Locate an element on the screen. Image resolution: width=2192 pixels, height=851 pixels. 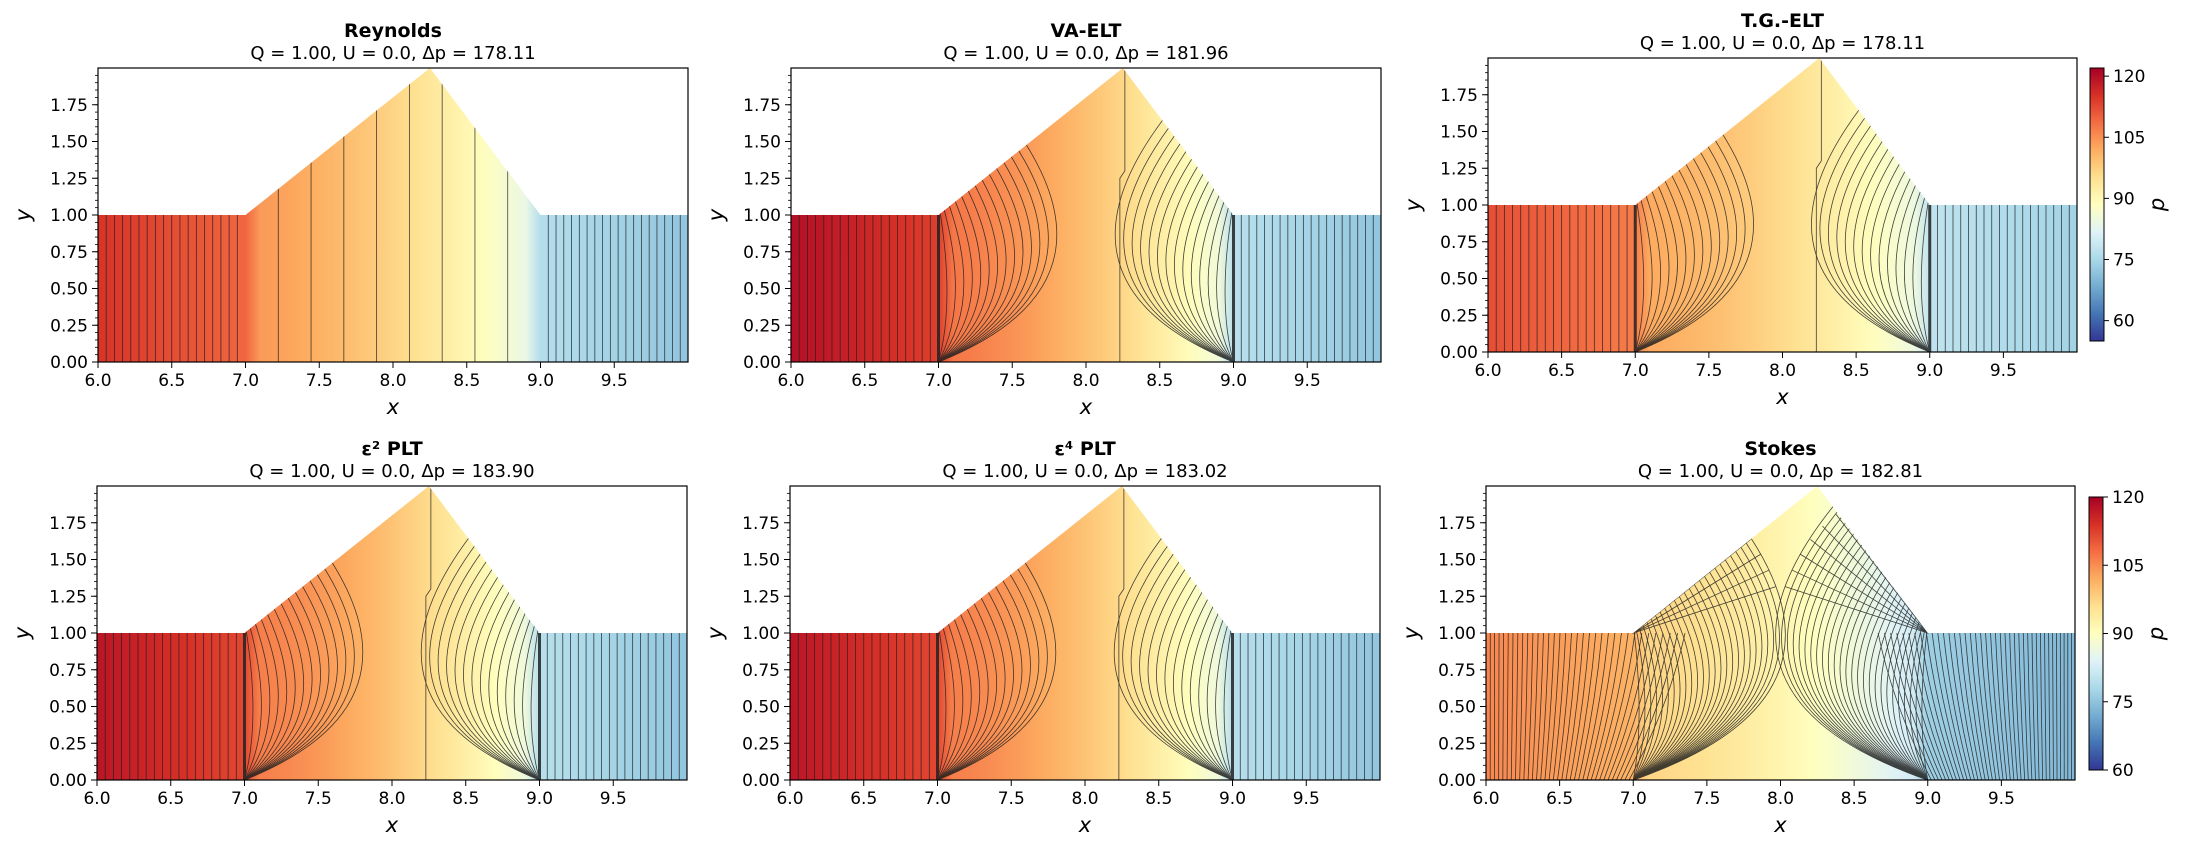
subplot-title: Stokes is located at coordinates (1780, 449).